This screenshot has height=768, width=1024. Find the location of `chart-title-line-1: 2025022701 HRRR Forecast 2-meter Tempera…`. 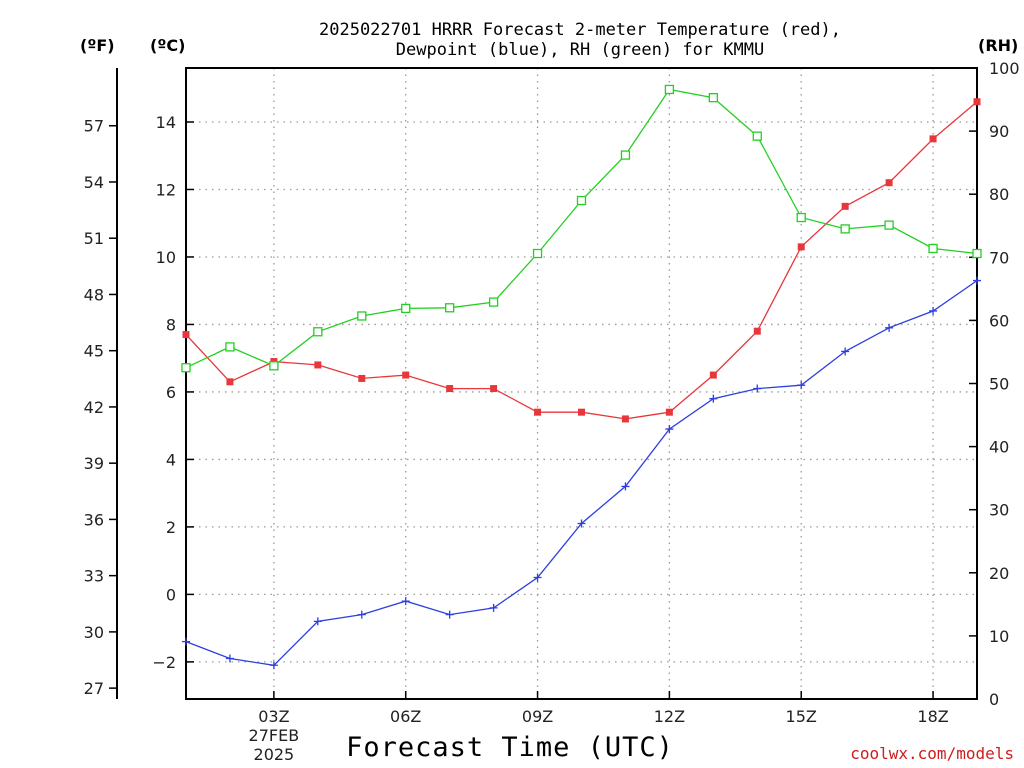

chart-title-line-1: 2025022701 HRRR Forecast 2-meter Tempera… is located at coordinates (580, 30).